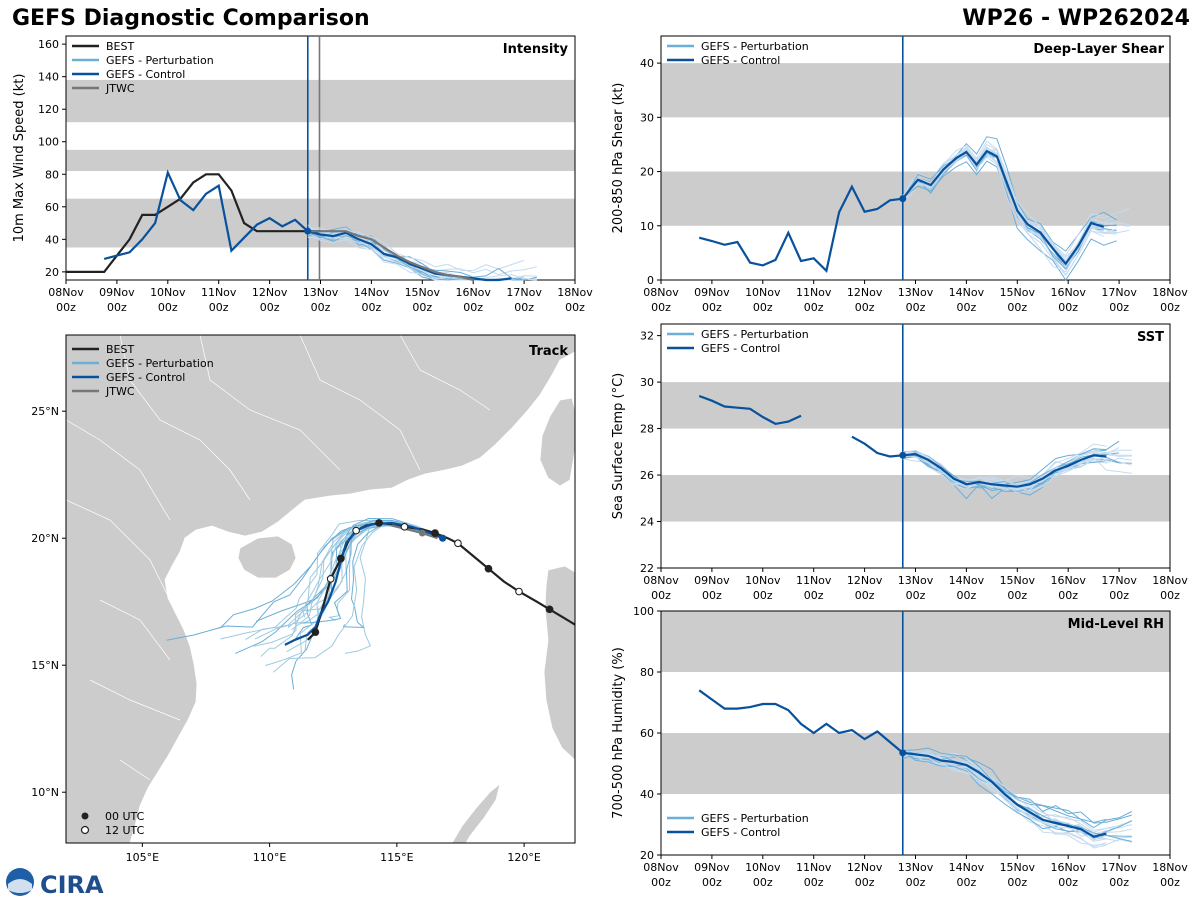 The image size is (1200, 900). What do you see at coordinates (19, 158) in the screenshot?
I see `intensity-ylabel: 10m Max Wind Speed (kt)` at bounding box center [19, 158].